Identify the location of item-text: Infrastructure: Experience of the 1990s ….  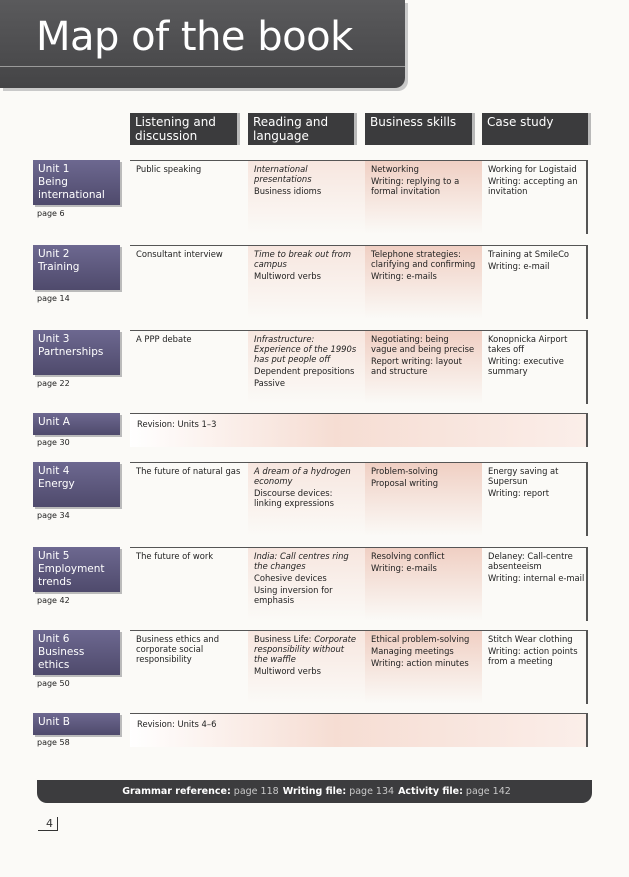
(305, 349).